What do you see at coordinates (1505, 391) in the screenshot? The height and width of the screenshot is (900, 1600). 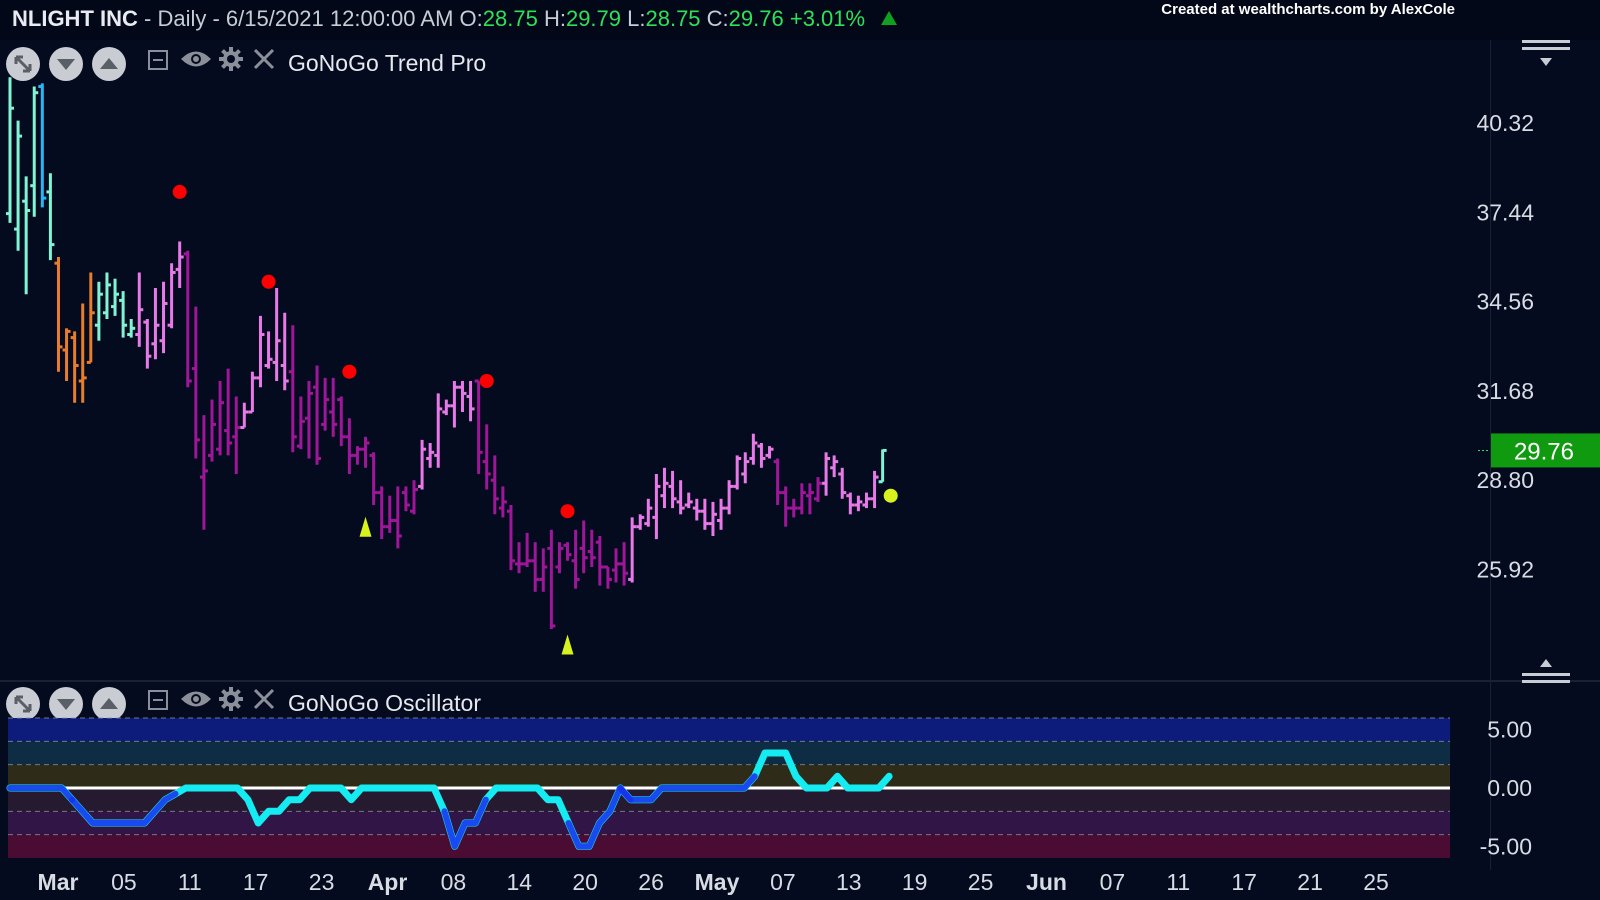 I see `price-axis-label: 31.68` at bounding box center [1505, 391].